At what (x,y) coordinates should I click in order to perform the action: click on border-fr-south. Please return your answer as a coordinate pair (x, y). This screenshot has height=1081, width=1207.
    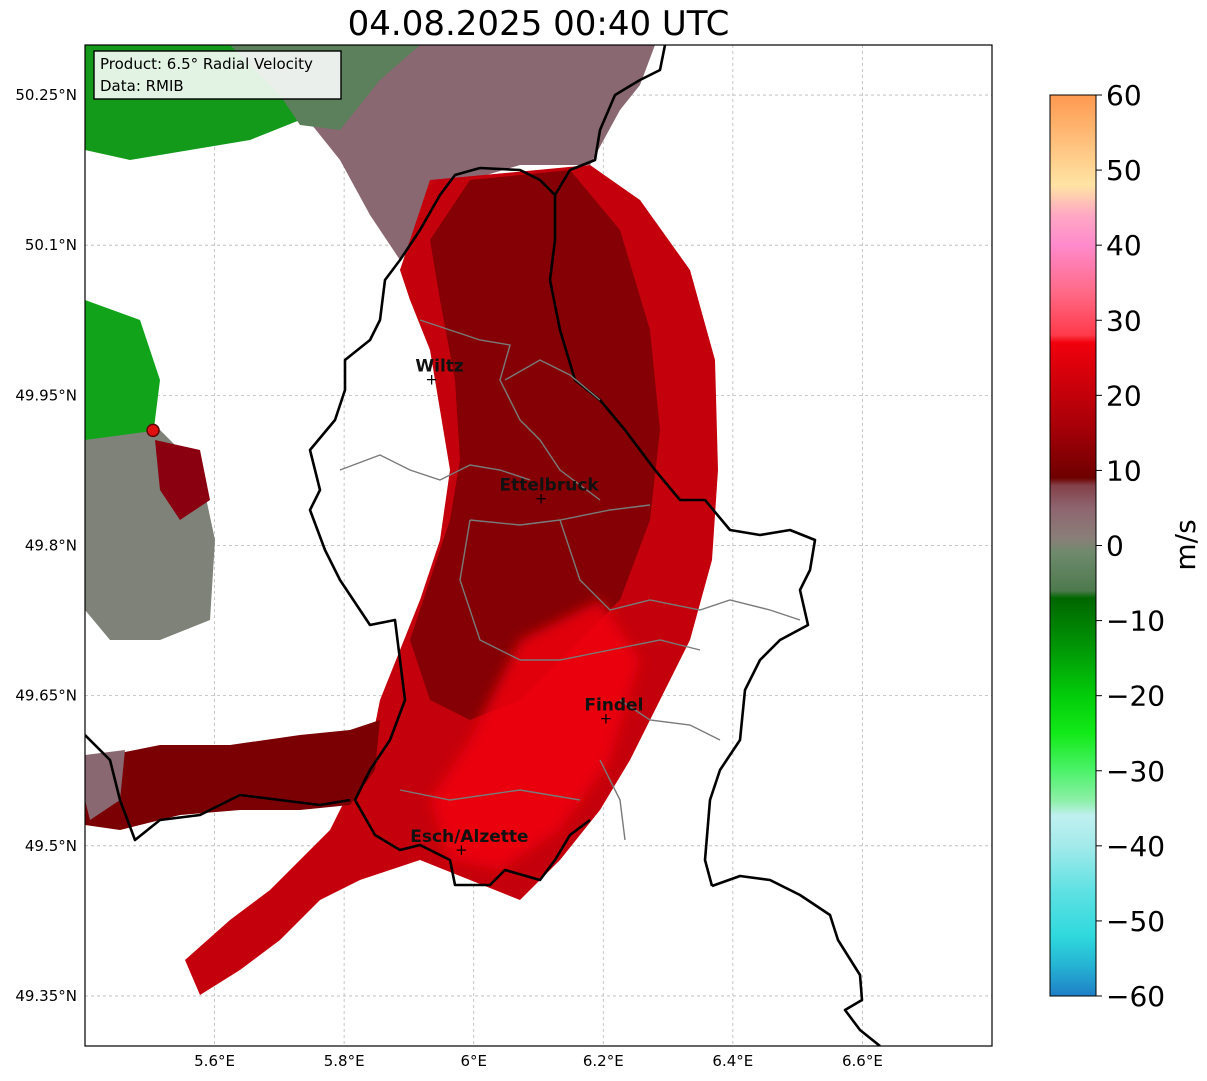
    Looking at the image, I should click on (218, 788).